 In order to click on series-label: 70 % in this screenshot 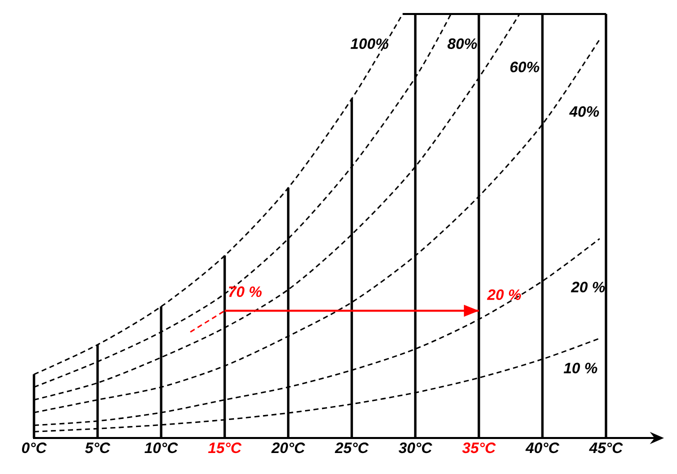, I will do `click(245, 292)`.